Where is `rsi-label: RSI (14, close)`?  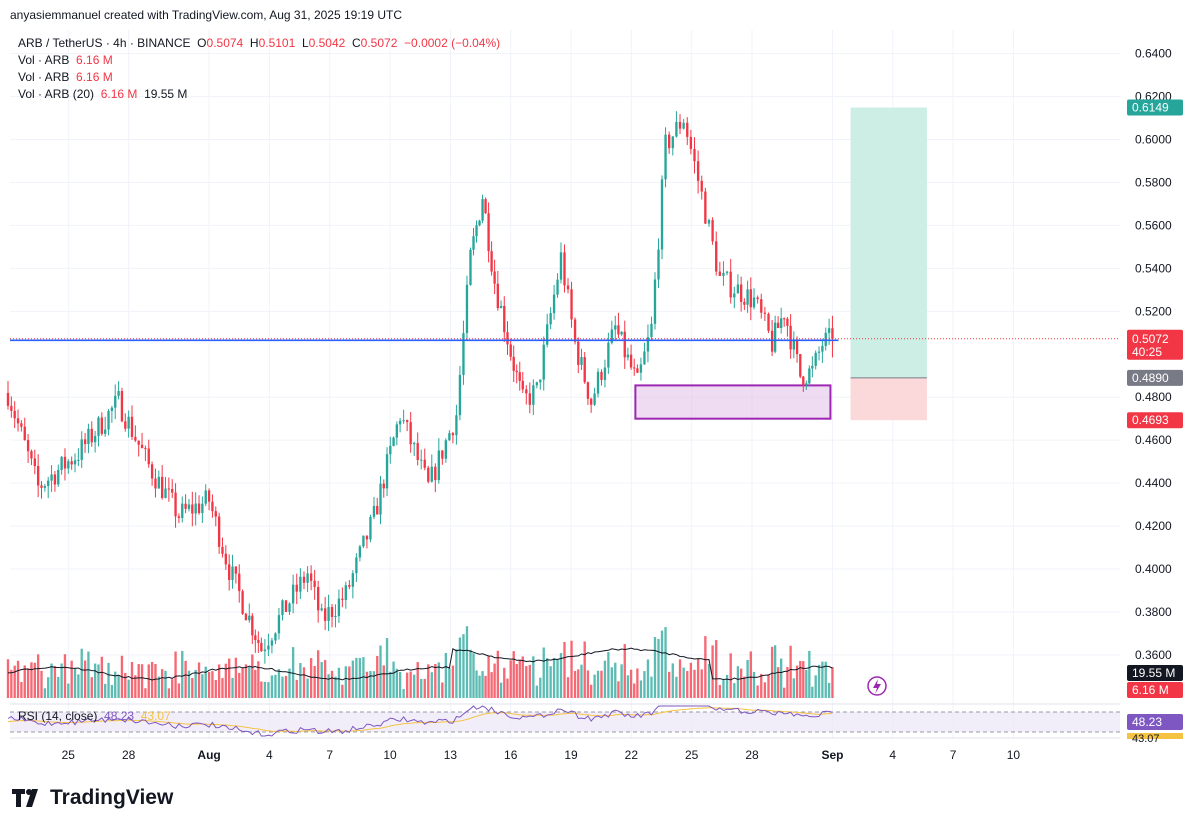 rsi-label: RSI (14, close) is located at coordinates (58, 716).